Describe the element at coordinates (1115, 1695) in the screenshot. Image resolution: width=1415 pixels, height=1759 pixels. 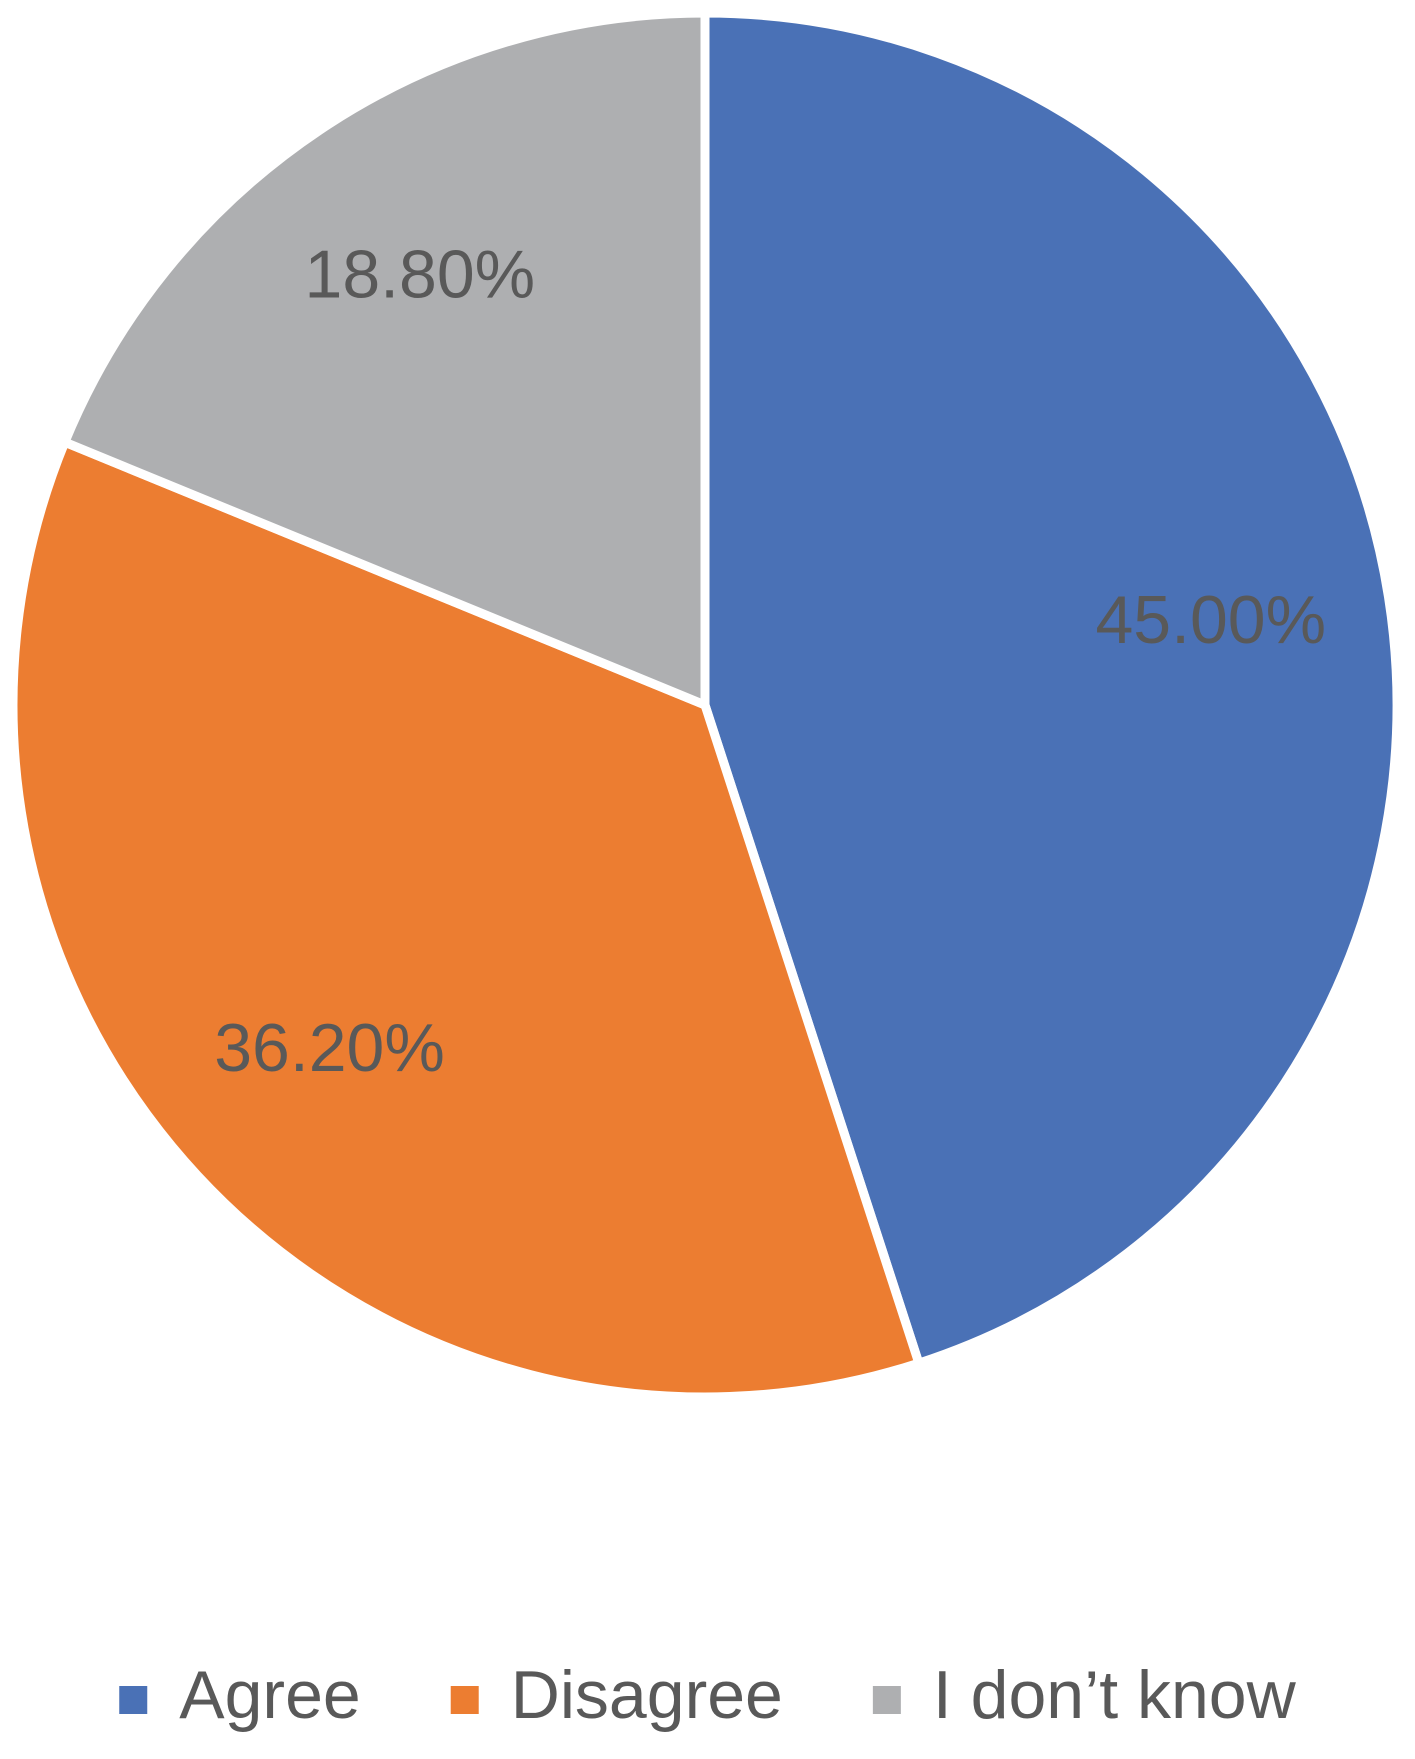
I see `legend-label: I don’t know` at that location.